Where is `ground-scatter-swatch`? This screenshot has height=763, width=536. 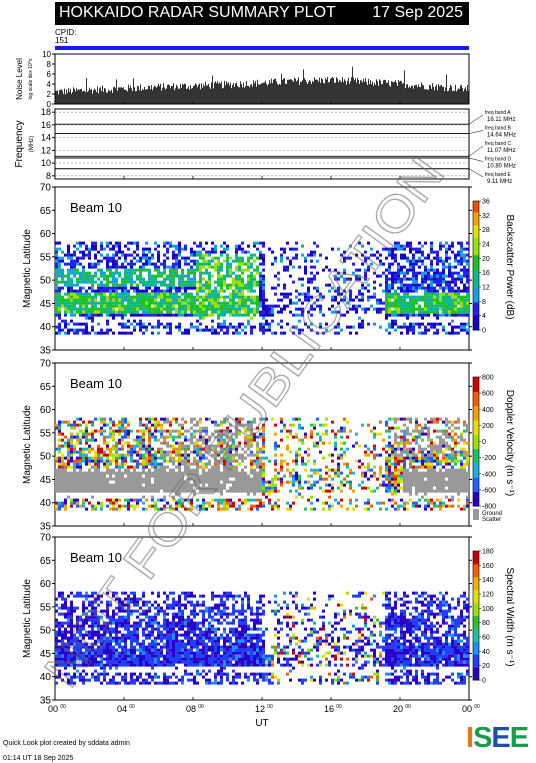 ground-scatter-swatch is located at coordinates (476, 514).